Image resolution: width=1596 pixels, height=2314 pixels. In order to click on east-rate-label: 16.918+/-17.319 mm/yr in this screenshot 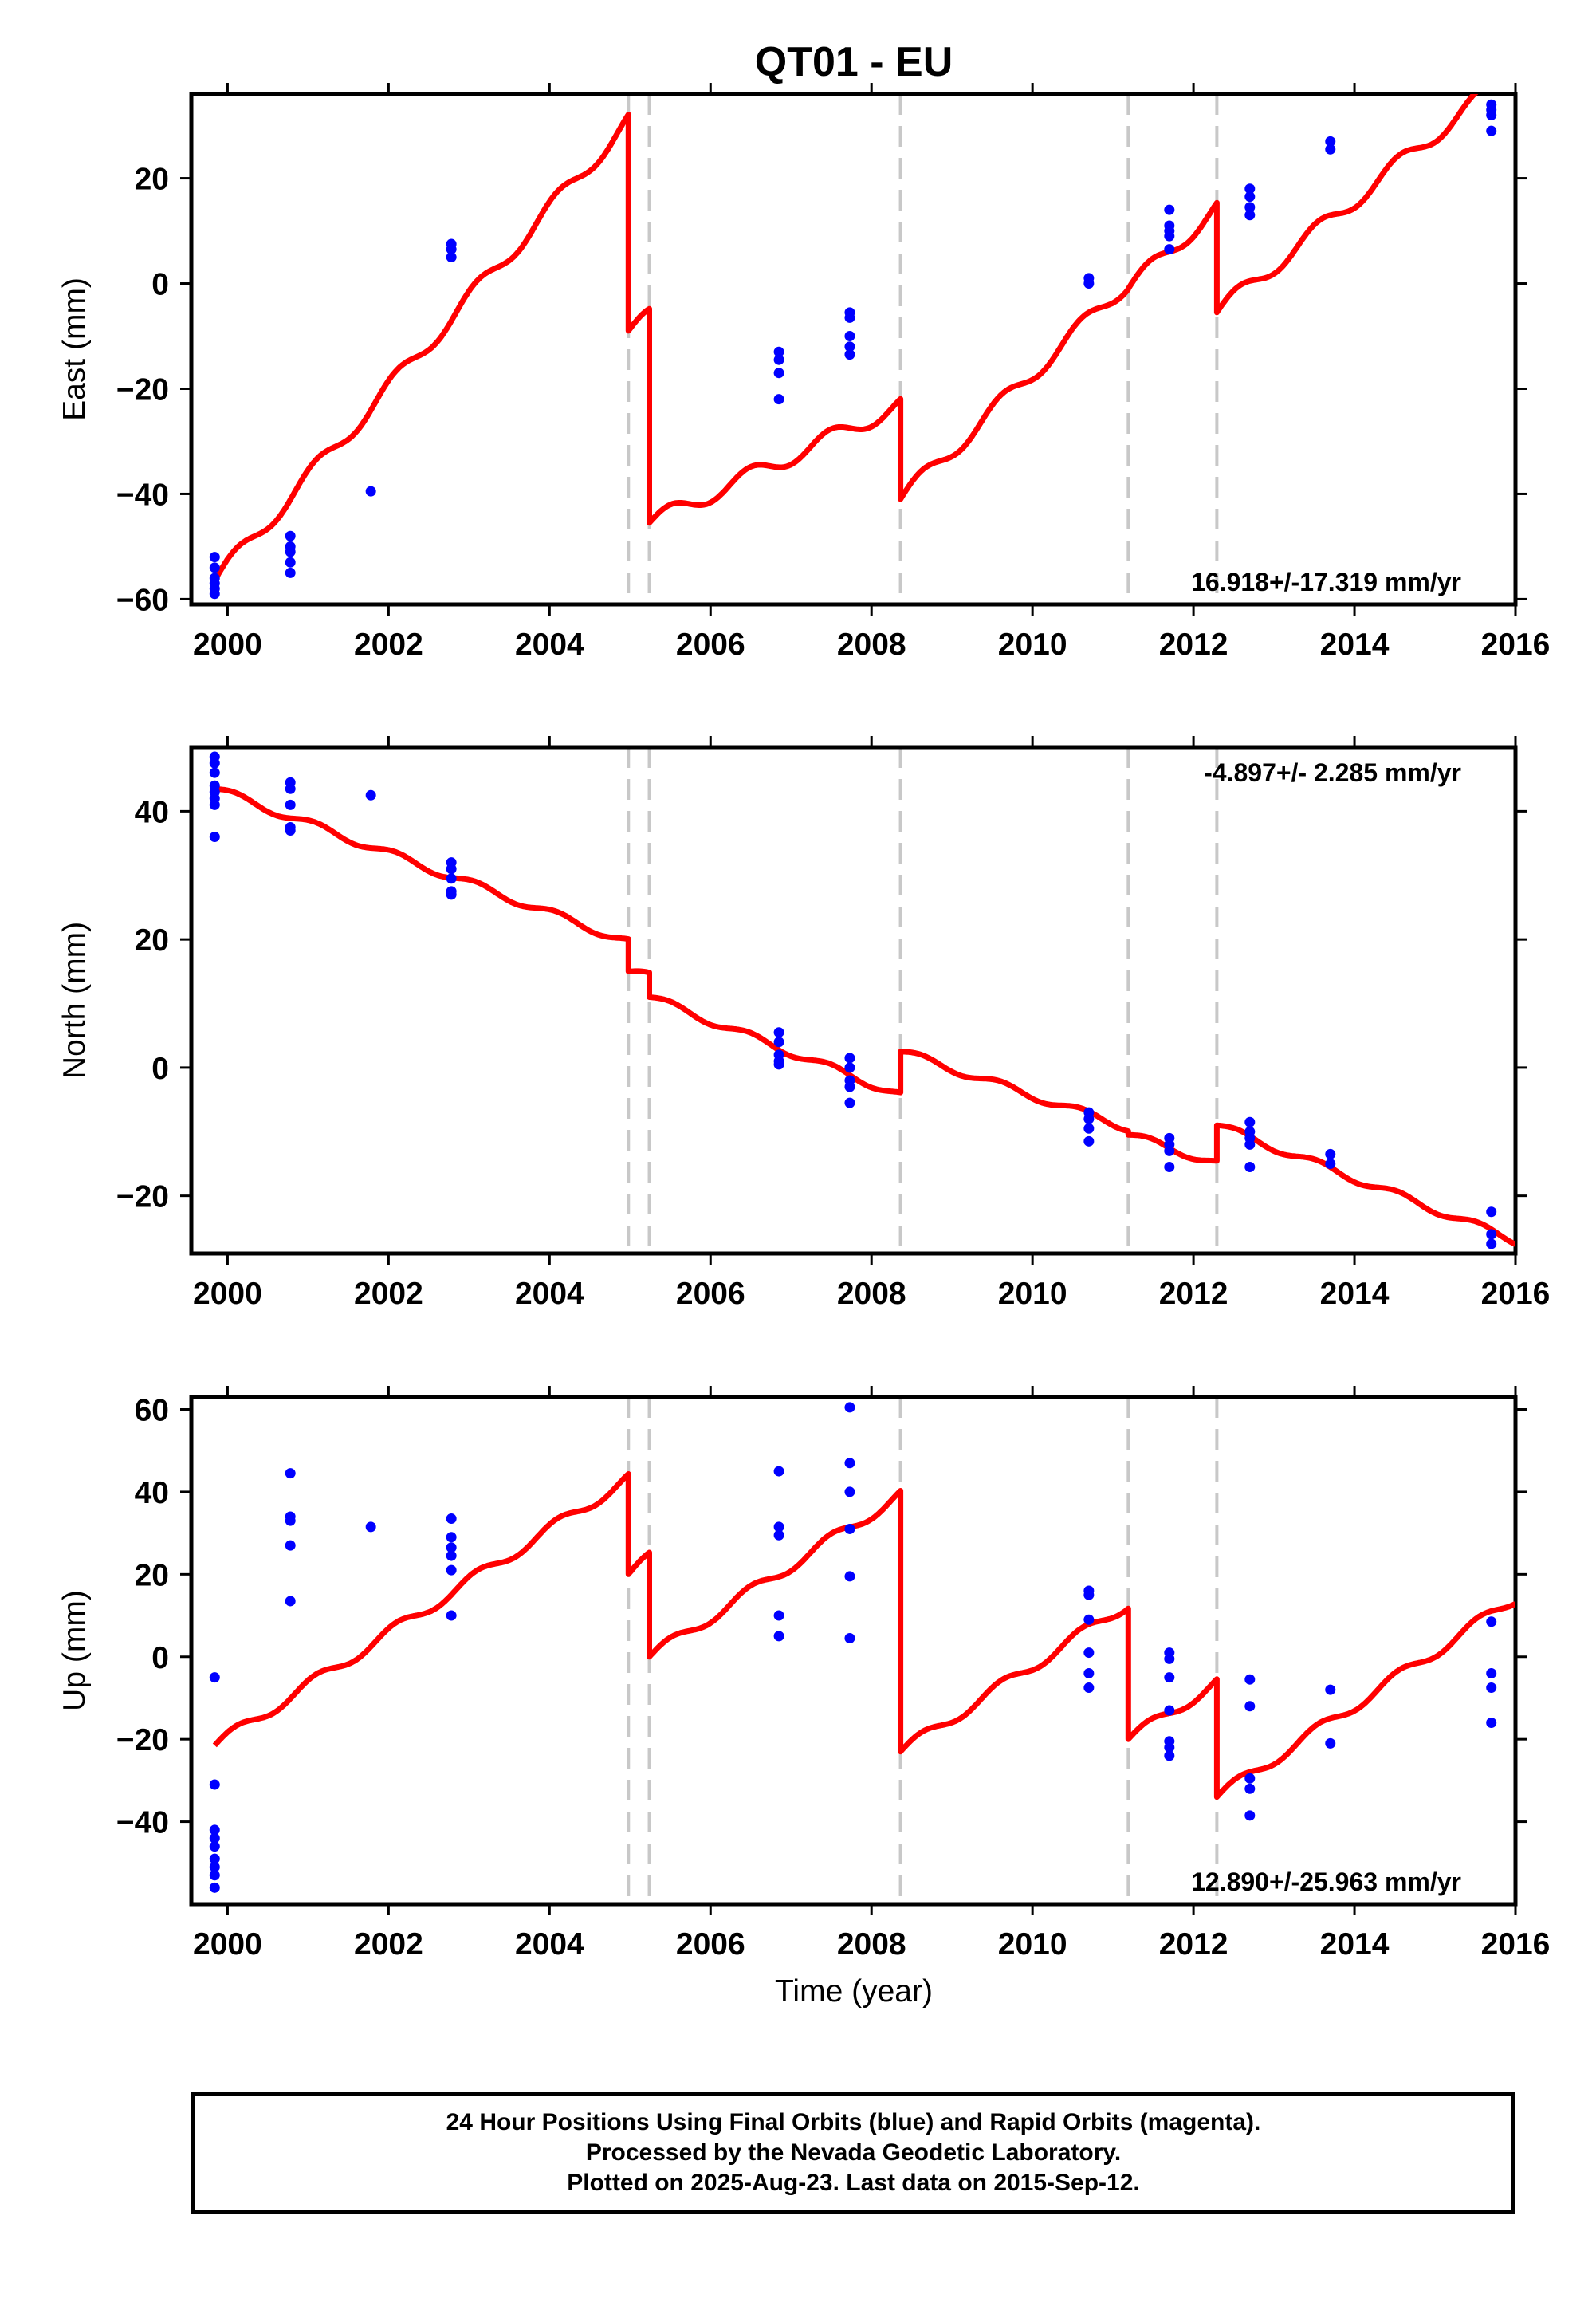, I will do `click(1326, 582)`.